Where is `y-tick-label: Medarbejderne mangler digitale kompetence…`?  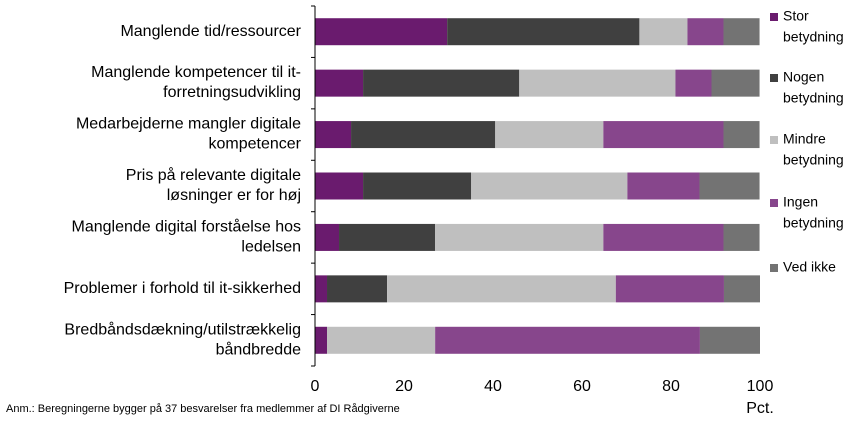
y-tick-label: Medarbejderne mangler digitale kompetence… is located at coordinates (189, 134).